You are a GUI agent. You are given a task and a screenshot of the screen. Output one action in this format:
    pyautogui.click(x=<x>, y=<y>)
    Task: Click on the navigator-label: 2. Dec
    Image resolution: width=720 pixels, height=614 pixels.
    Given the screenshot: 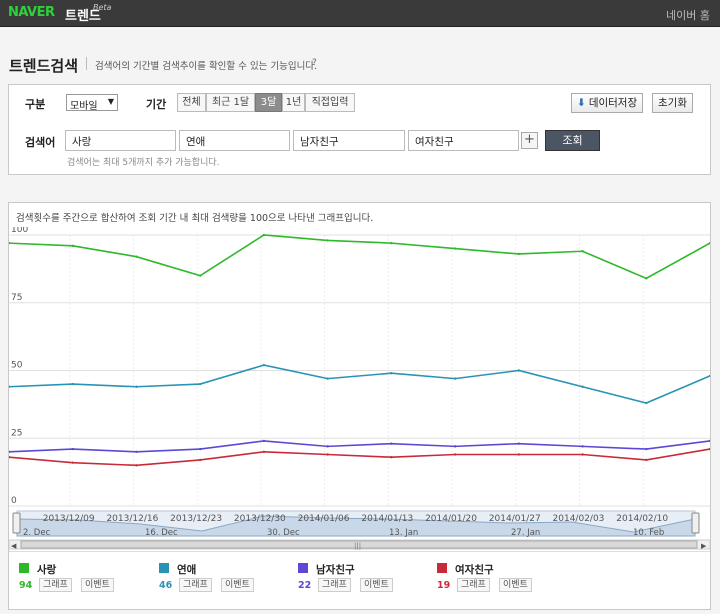 What is the action you would take?
    pyautogui.click(x=37, y=533)
    